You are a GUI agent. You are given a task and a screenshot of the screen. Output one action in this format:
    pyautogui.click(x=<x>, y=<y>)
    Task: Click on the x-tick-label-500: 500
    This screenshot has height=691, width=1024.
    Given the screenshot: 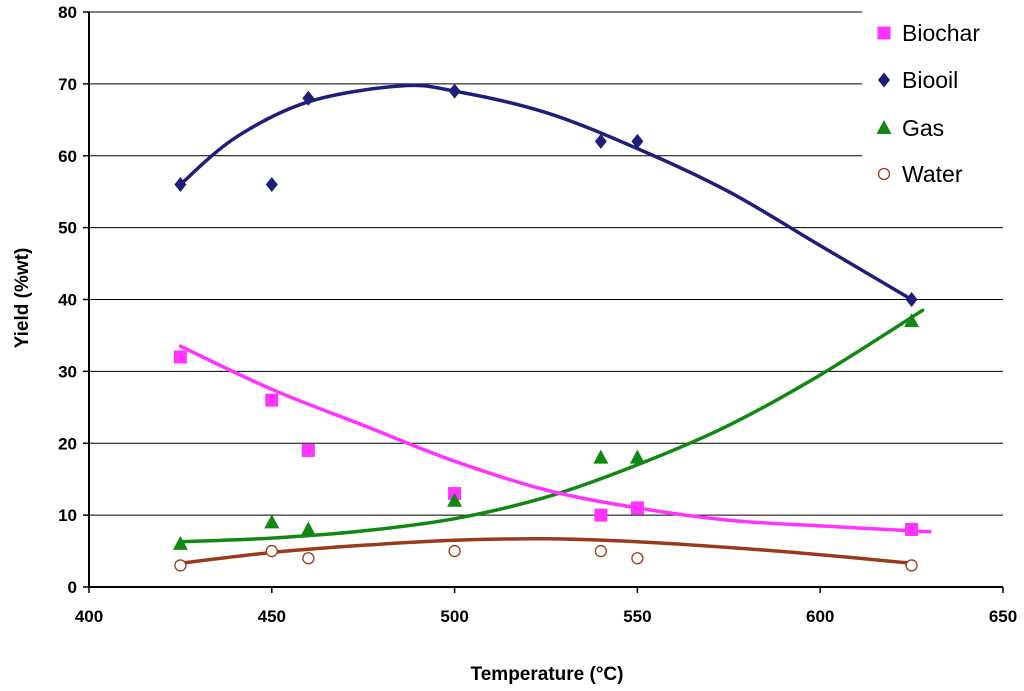 What is the action you would take?
    pyautogui.click(x=454, y=616)
    